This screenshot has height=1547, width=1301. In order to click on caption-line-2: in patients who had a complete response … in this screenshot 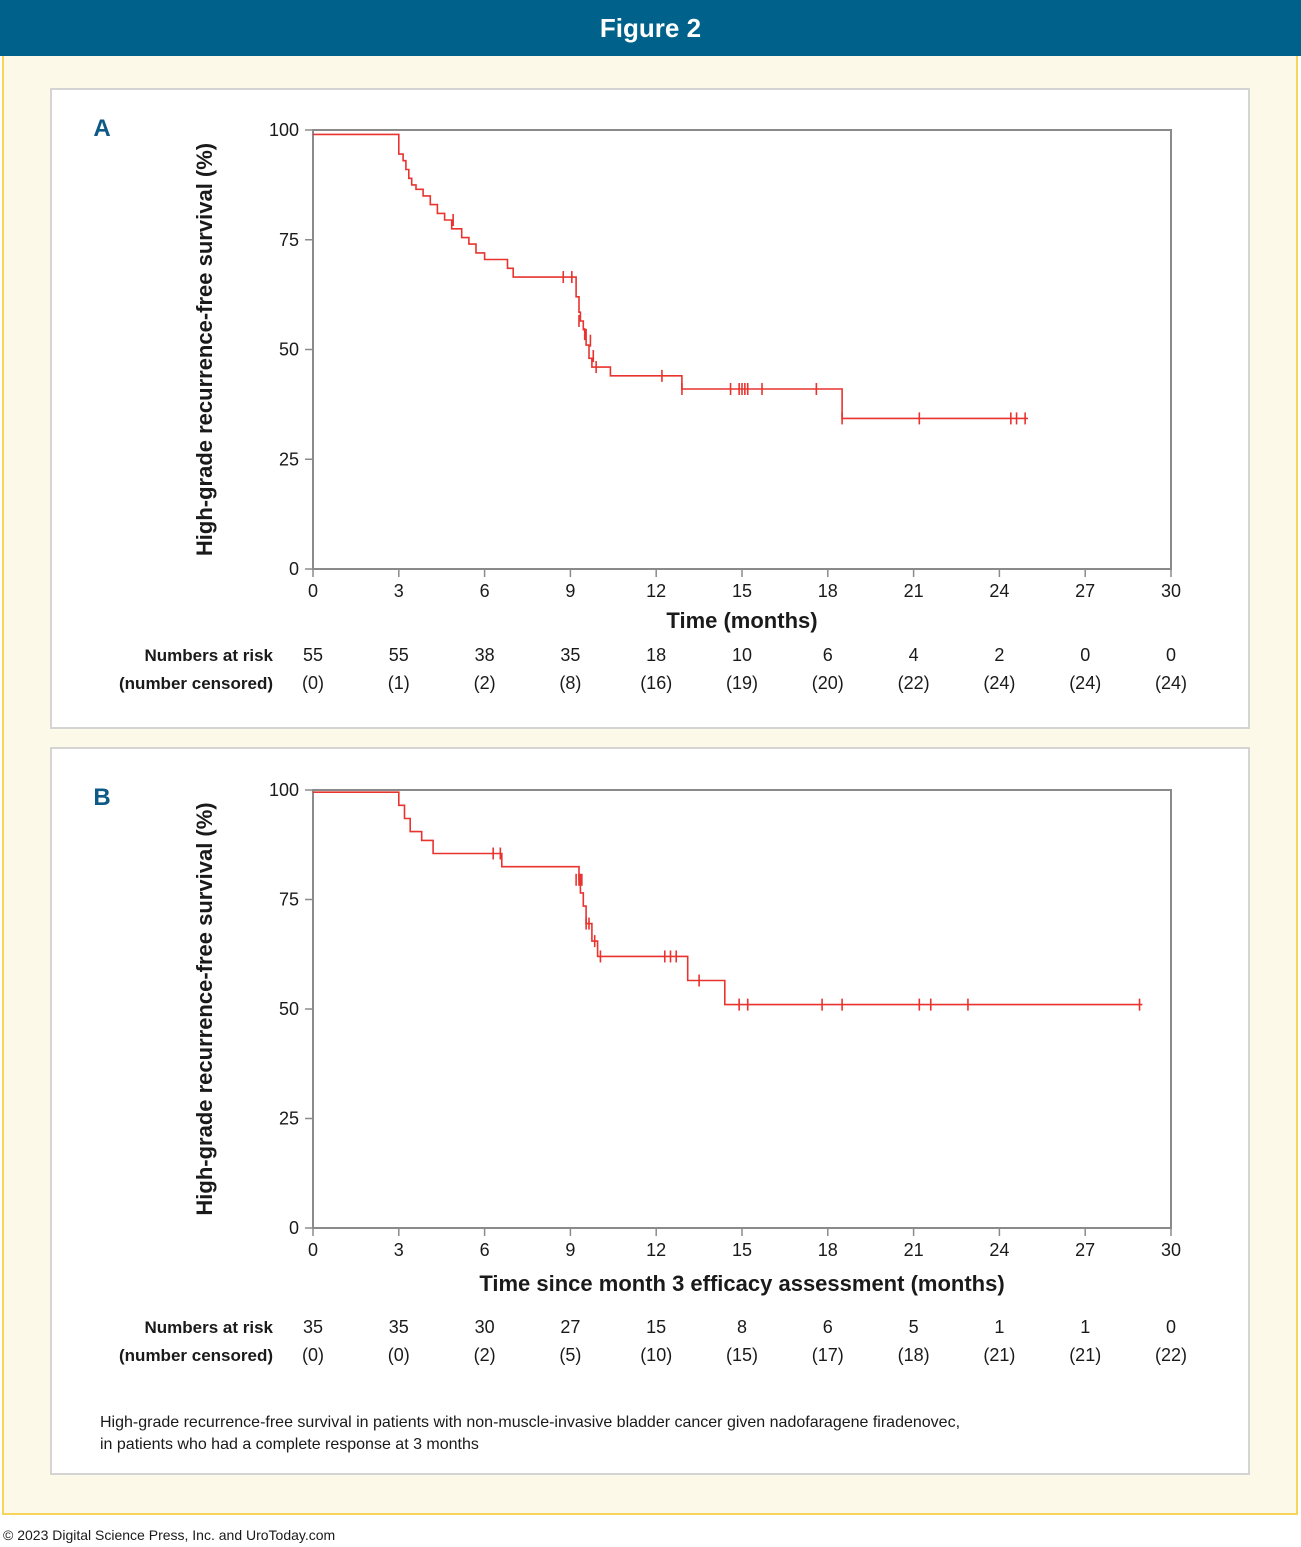, I will do `click(289, 1444)`.